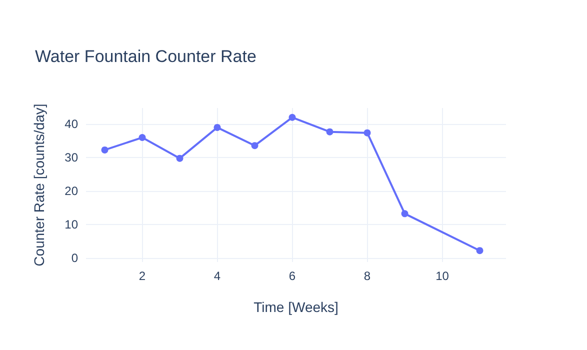 This screenshot has height=350, width=587. Describe the element at coordinates (71, 191) in the screenshot. I see `y-tick-label: 20` at that location.